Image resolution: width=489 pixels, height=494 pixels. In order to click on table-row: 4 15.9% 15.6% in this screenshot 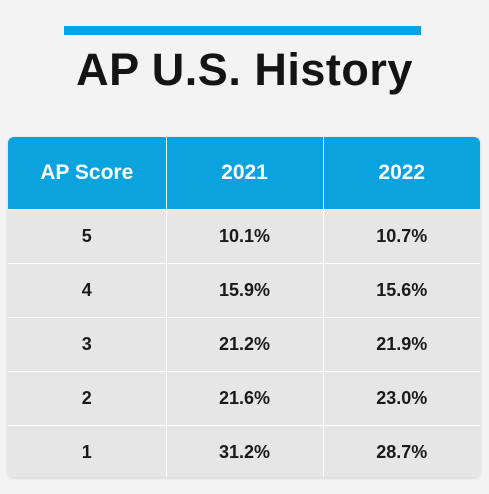, I will do `click(244, 290)`.